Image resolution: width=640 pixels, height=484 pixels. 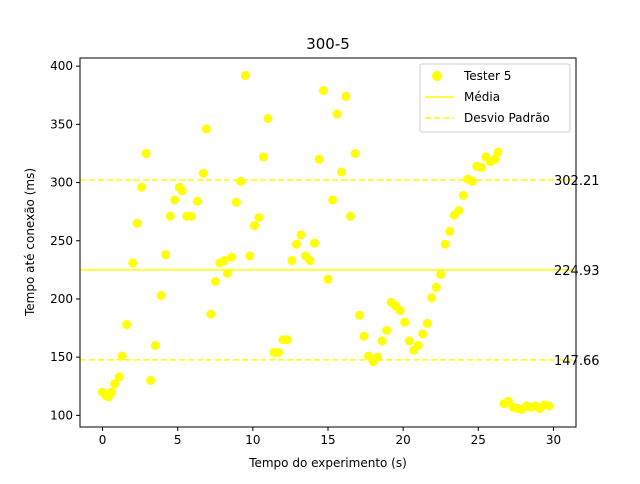 What do you see at coordinates (577, 361) in the screenshot?
I see `lower-std-value-label: 147.66` at bounding box center [577, 361].